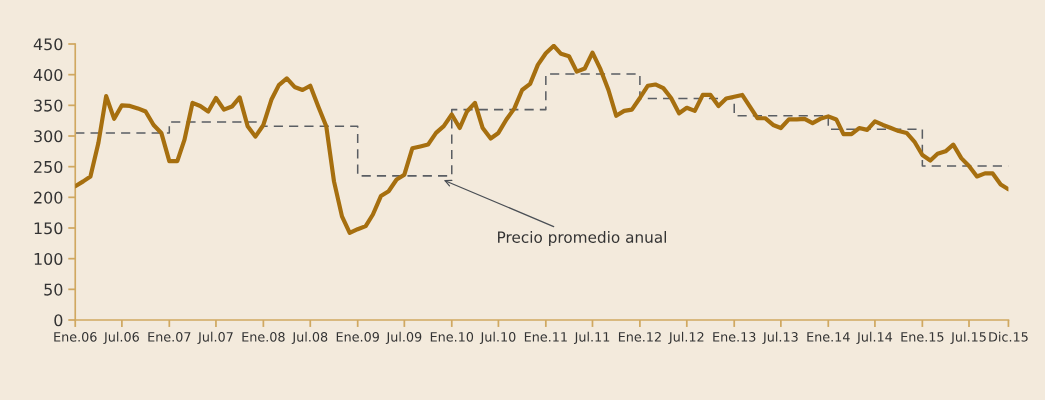 The width and height of the screenshot is (1045, 400). Describe the element at coordinates (58, 320) in the screenshot. I see `y-tick-label: 0` at that location.